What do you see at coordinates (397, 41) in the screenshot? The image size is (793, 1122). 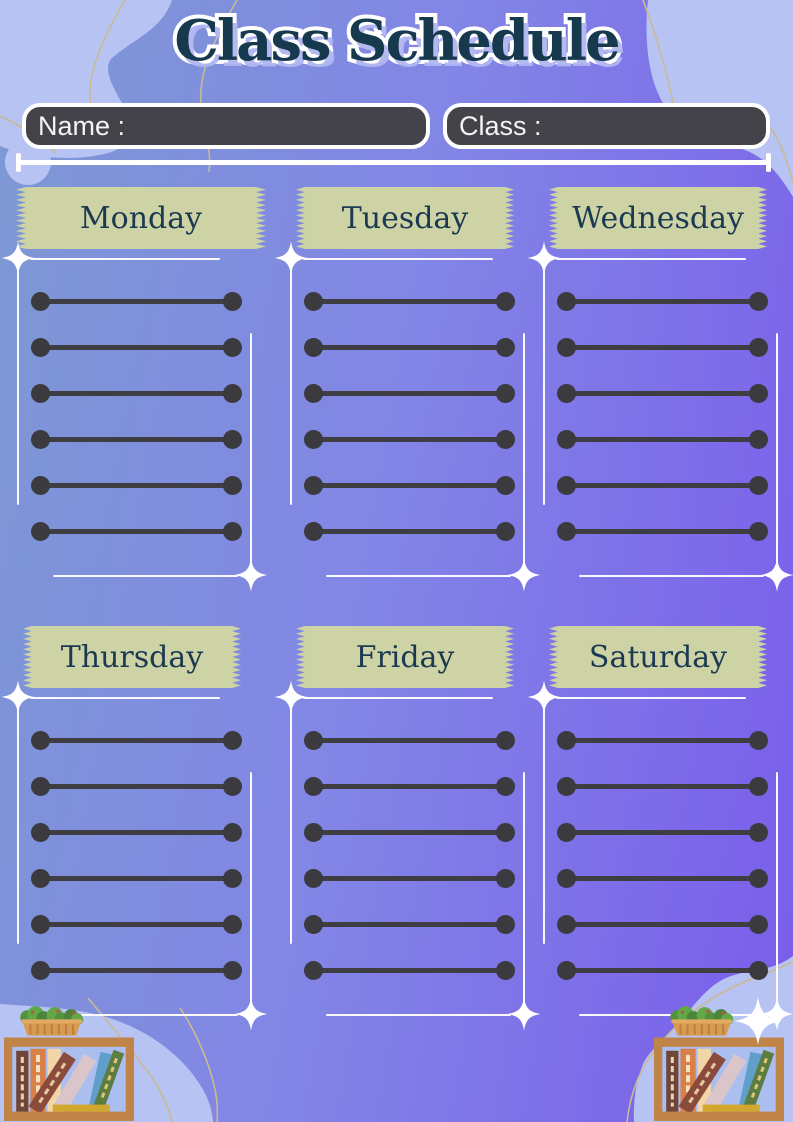 I see `page-title: Class Schedule` at bounding box center [397, 41].